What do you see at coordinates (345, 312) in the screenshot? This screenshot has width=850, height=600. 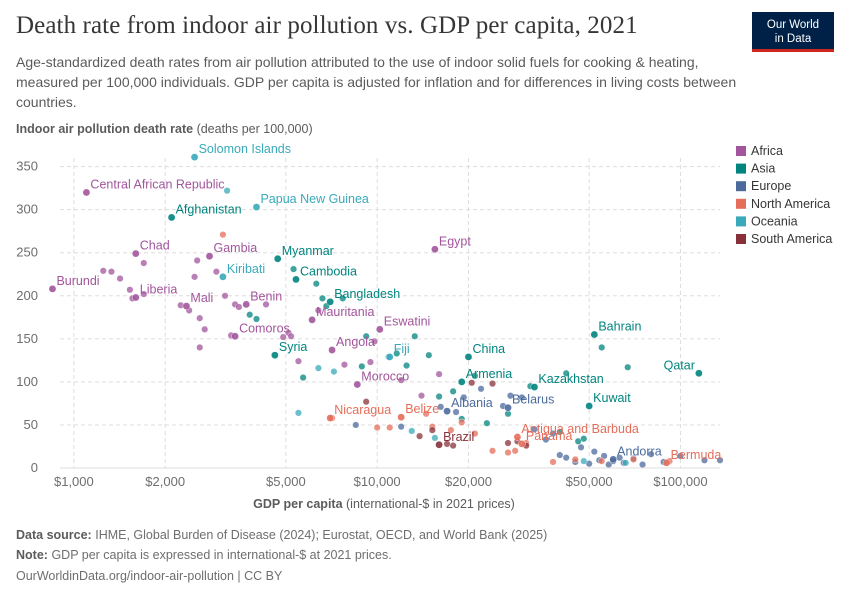 I see `point-label: Mauritania` at bounding box center [345, 312].